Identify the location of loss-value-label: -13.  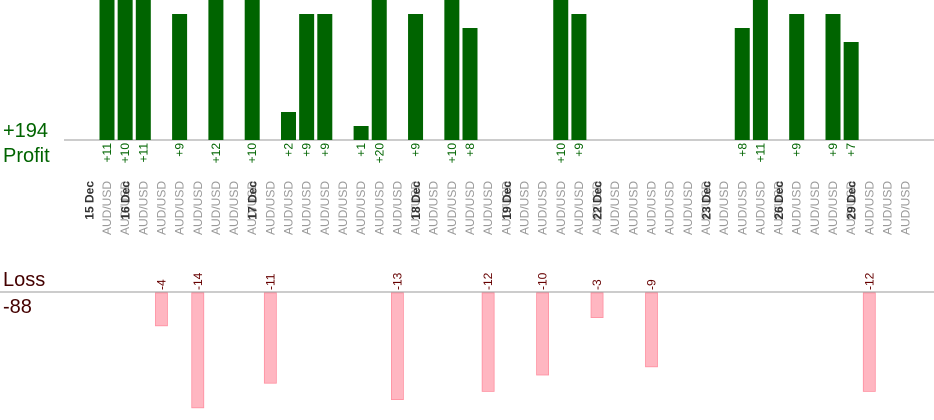
(397, 281).